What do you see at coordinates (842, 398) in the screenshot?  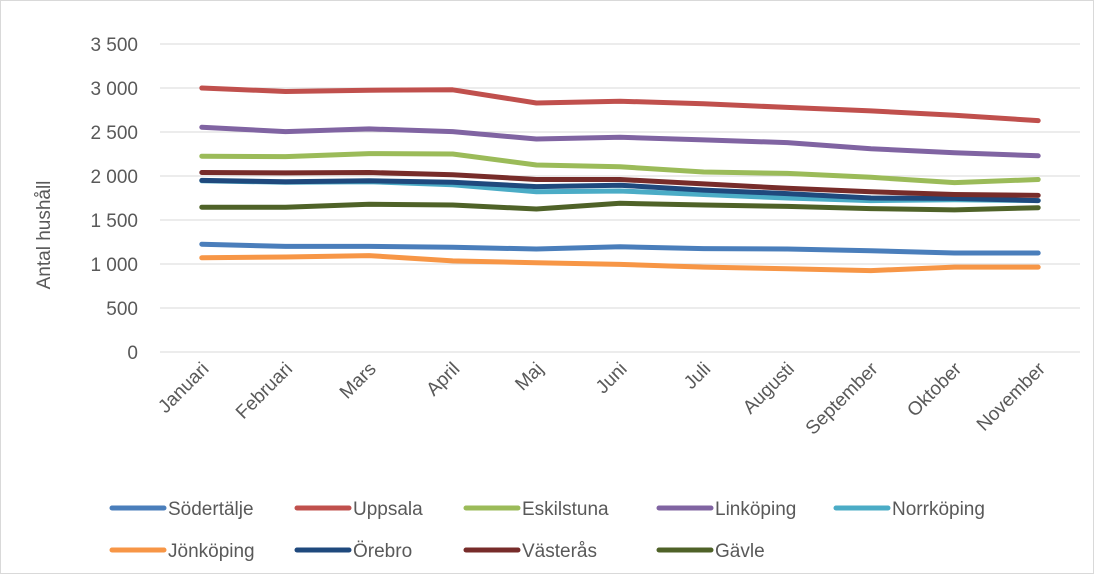 I see `x-tick-label: September` at bounding box center [842, 398].